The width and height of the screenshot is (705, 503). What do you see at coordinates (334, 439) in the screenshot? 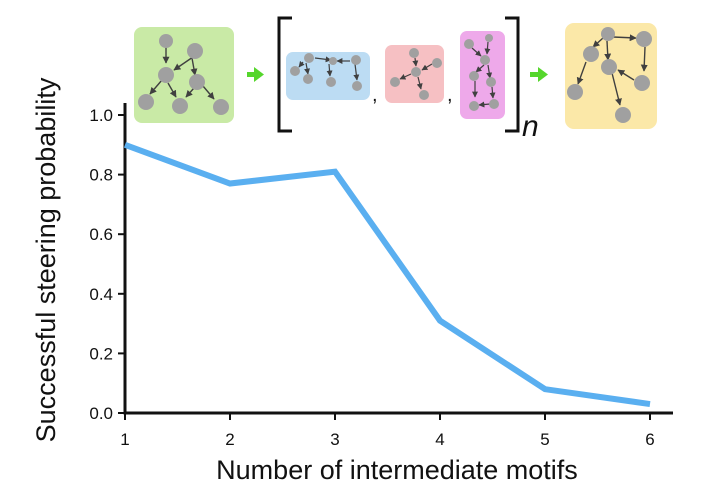
I see `x-tick-label: 3` at bounding box center [334, 439].